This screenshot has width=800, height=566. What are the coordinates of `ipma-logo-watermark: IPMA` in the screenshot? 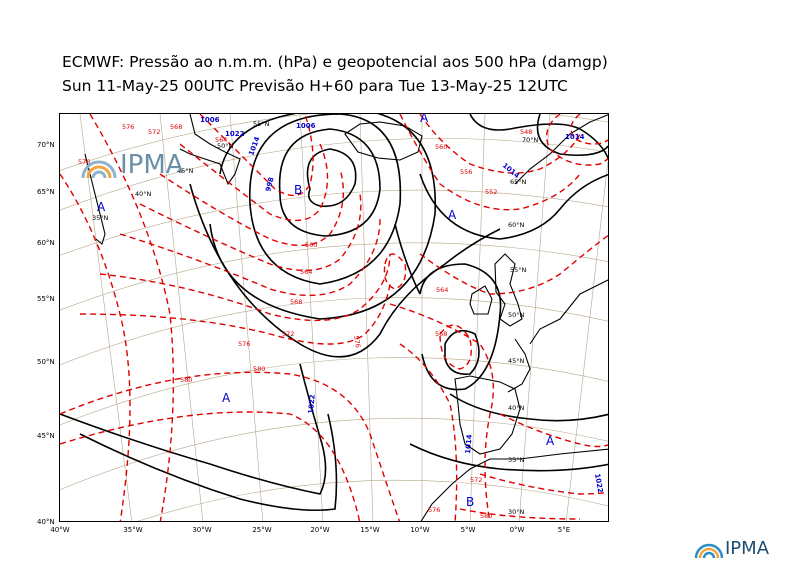 It's located at (132, 165).